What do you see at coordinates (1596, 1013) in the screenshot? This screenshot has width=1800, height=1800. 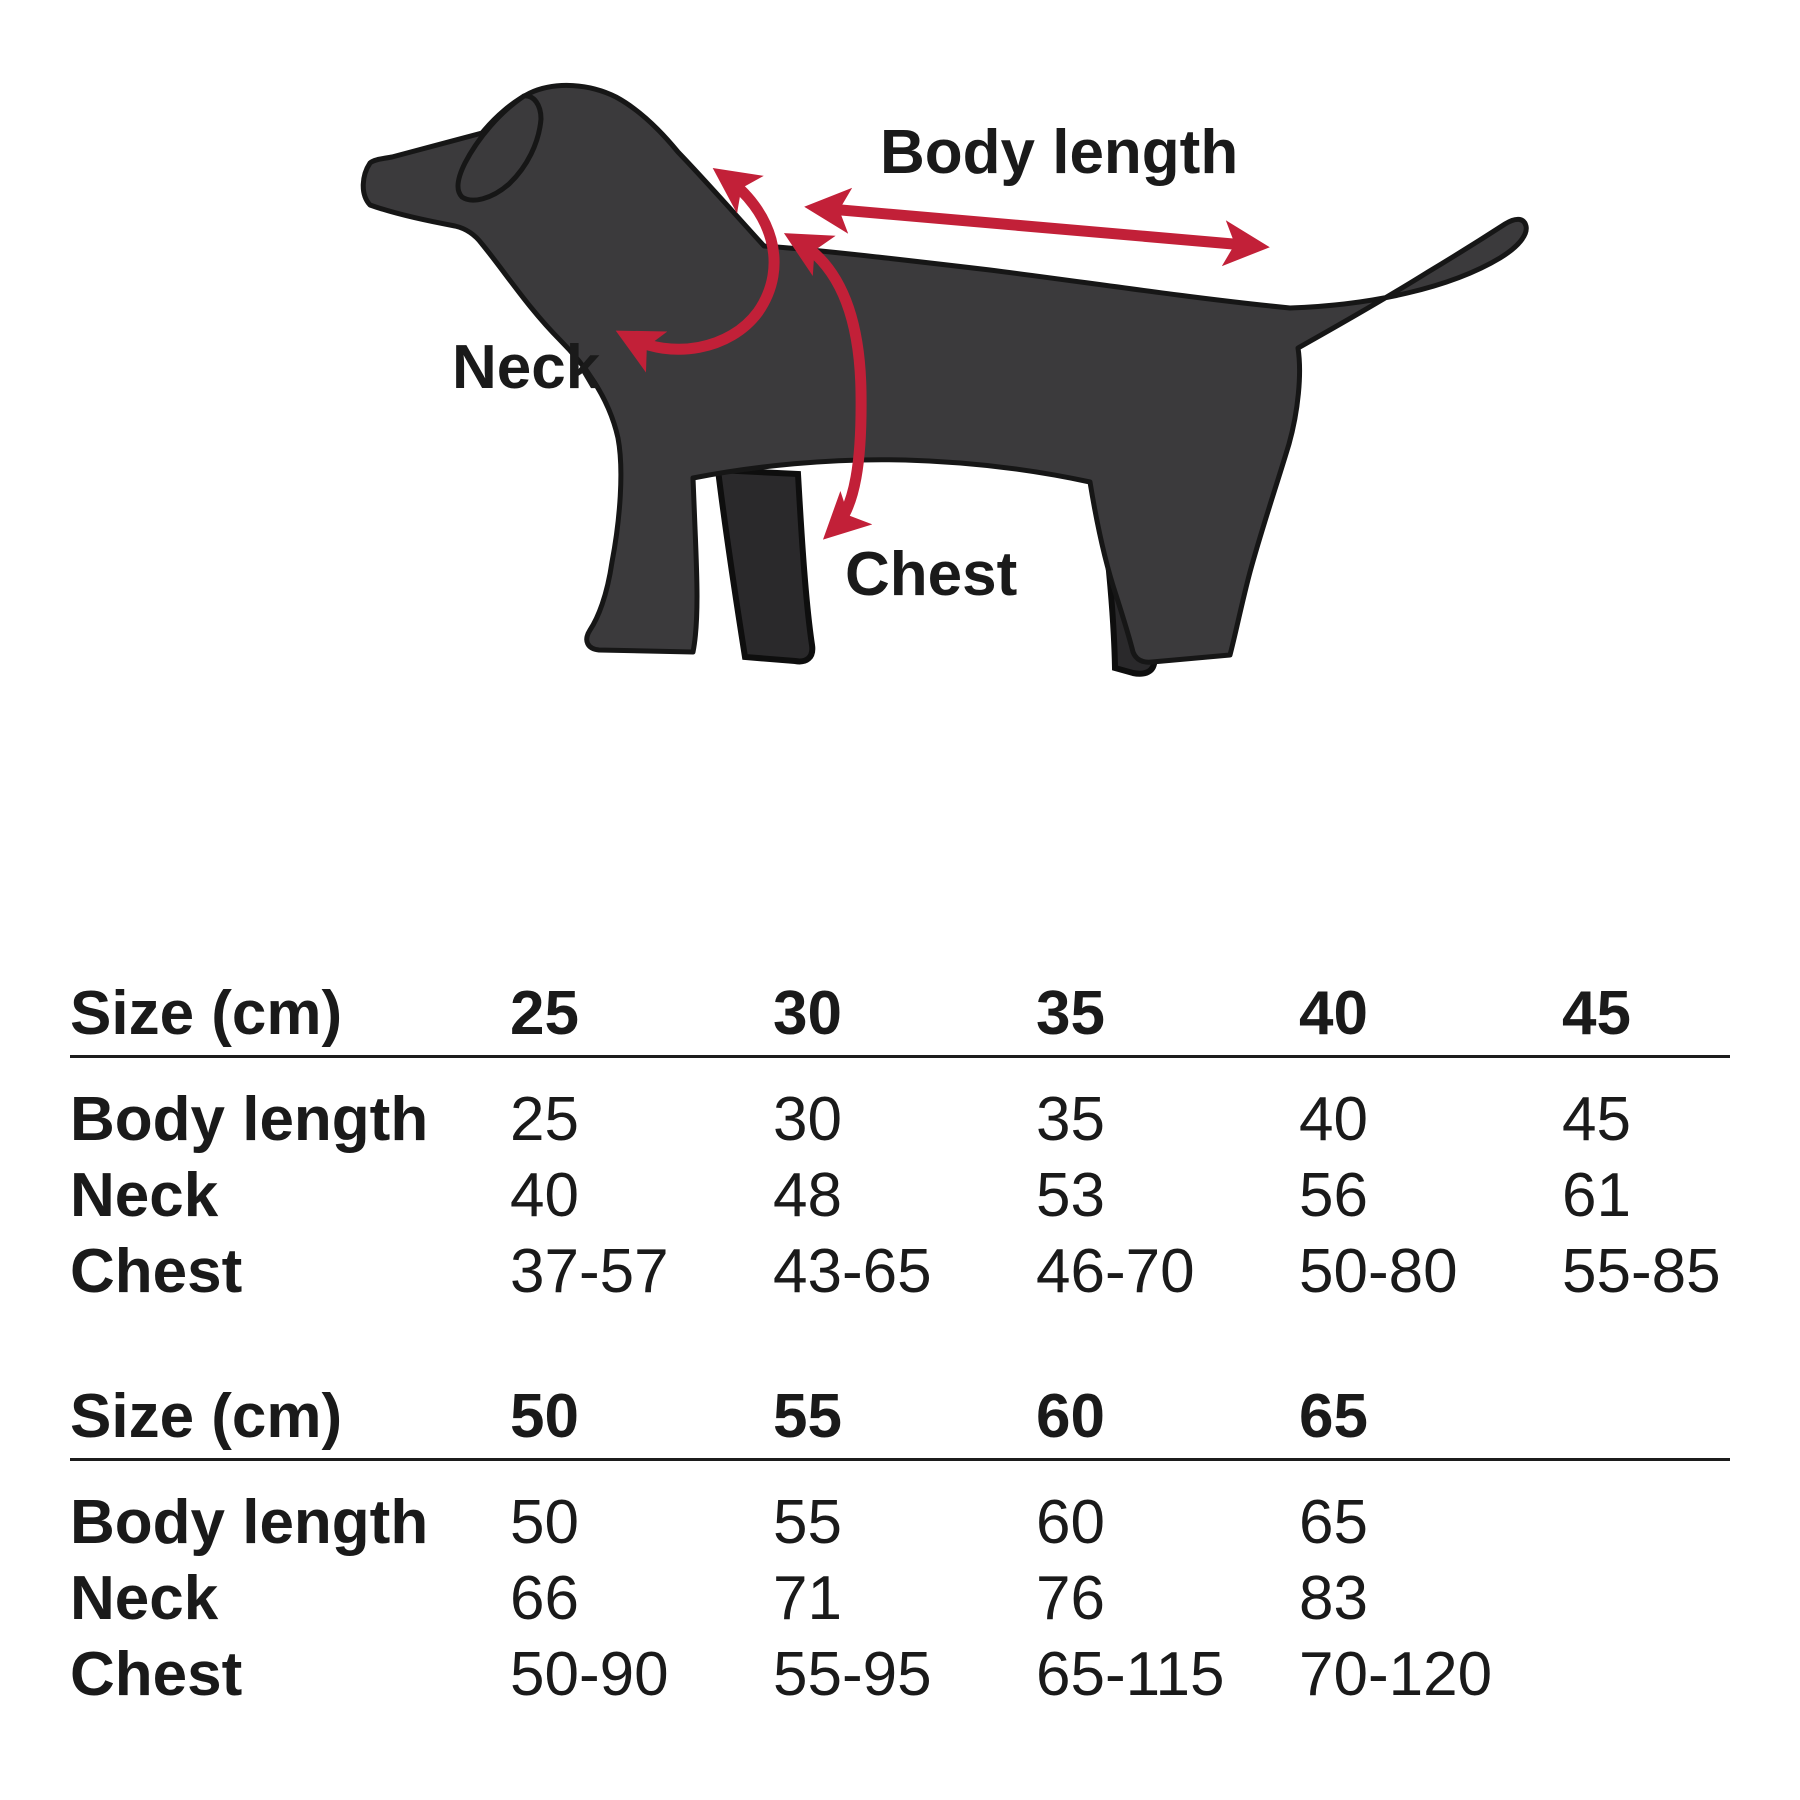 I see `header-size-value: 45` at bounding box center [1596, 1013].